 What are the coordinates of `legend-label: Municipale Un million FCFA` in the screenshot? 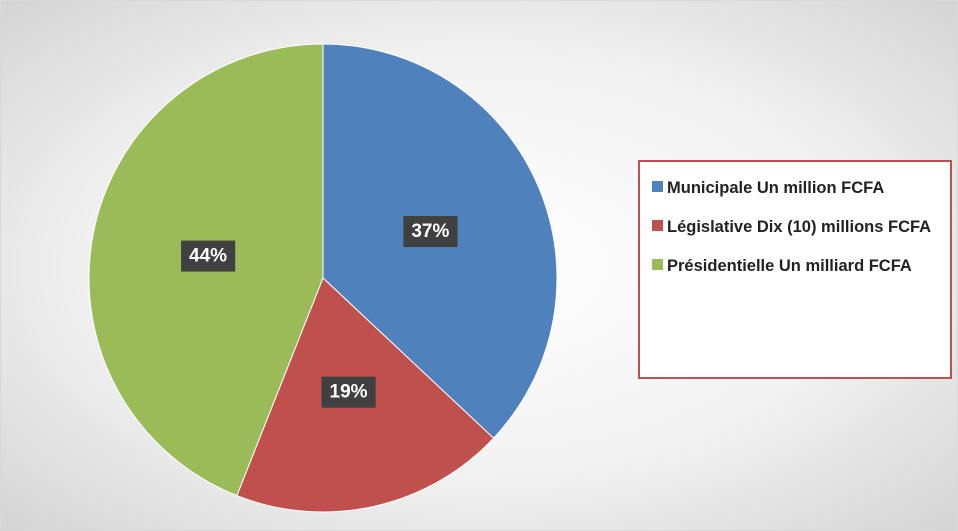 It's located at (776, 188).